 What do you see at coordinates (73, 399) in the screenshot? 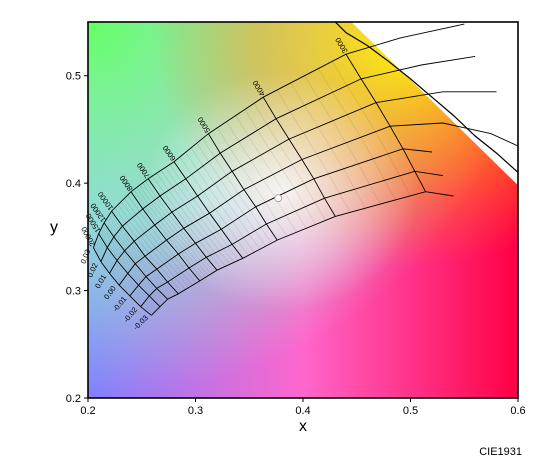
I see `y-tick-label: 0.2` at bounding box center [73, 399].